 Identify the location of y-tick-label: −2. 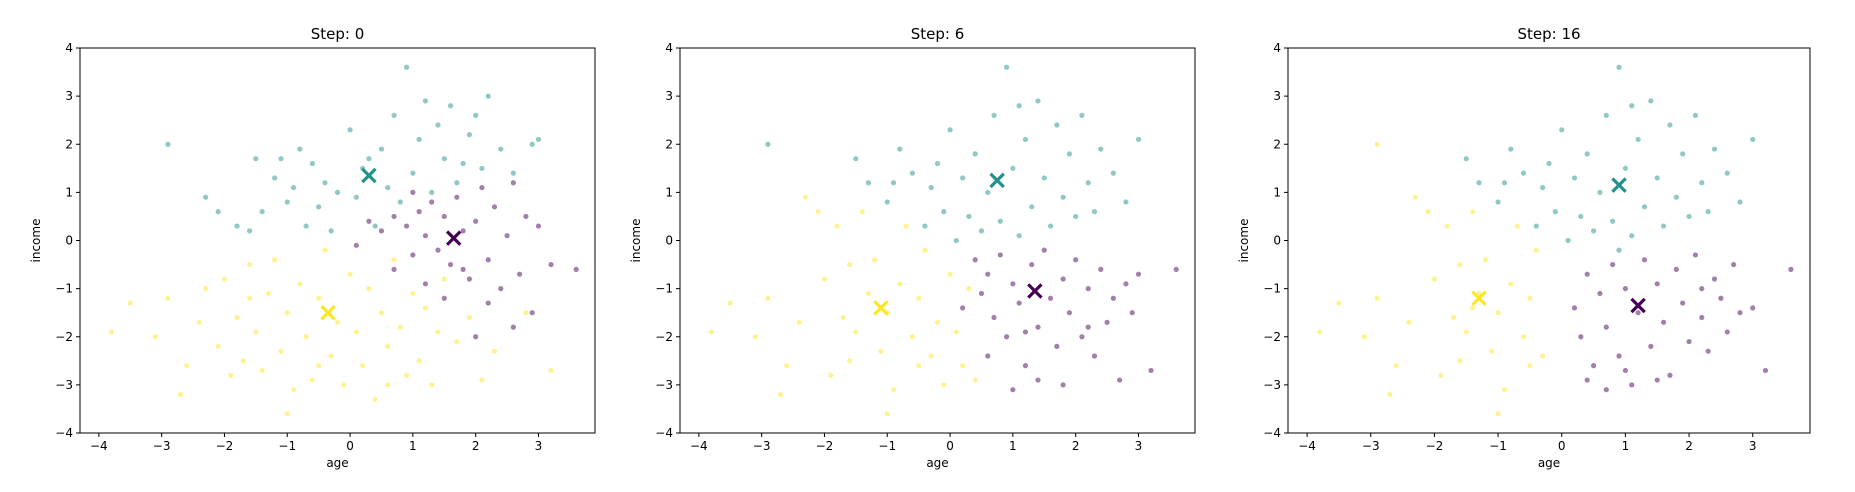
(1272, 337).